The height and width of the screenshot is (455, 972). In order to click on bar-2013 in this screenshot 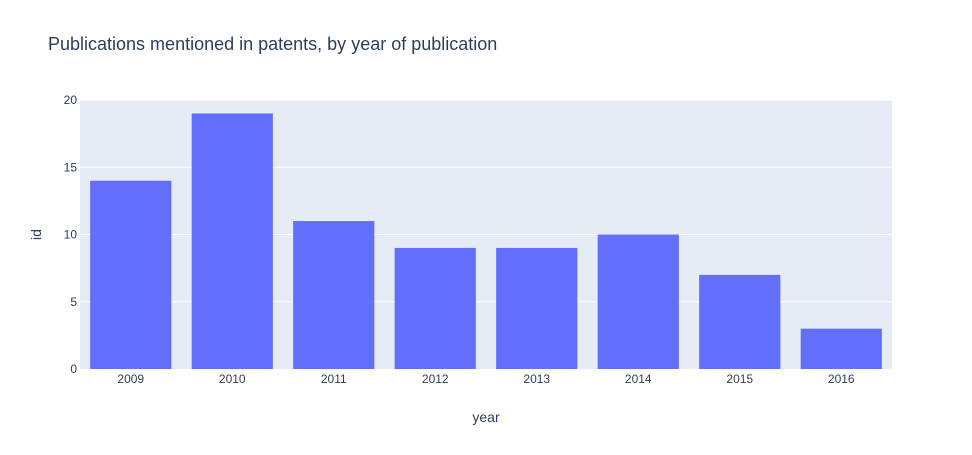, I will do `click(536, 308)`.